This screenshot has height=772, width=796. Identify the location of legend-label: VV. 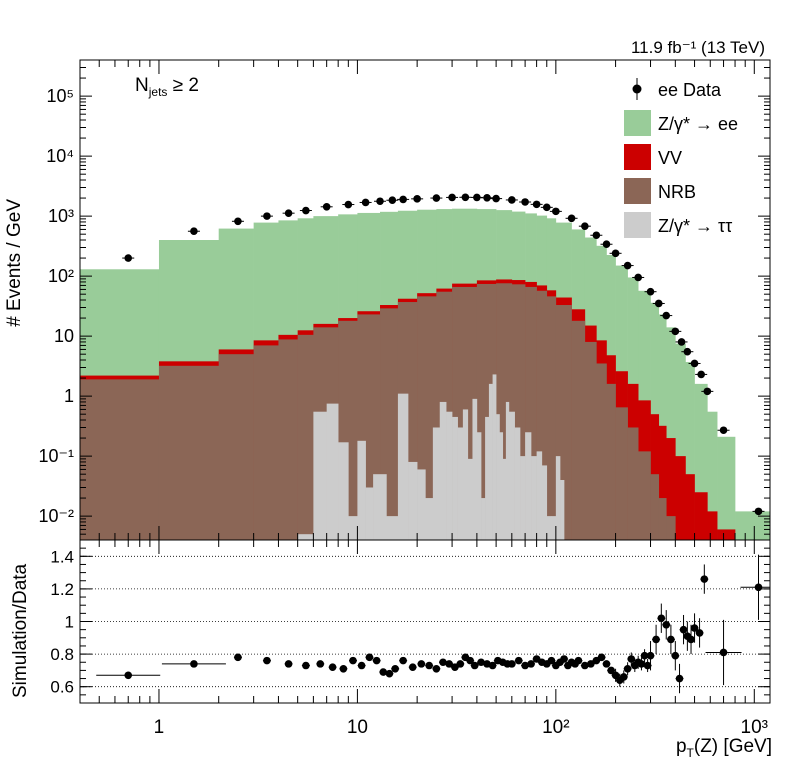
(670, 158).